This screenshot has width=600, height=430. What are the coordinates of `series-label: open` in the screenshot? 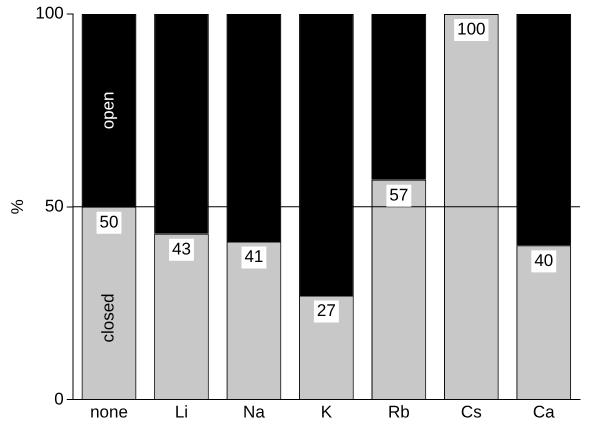 It's located at (108, 110).